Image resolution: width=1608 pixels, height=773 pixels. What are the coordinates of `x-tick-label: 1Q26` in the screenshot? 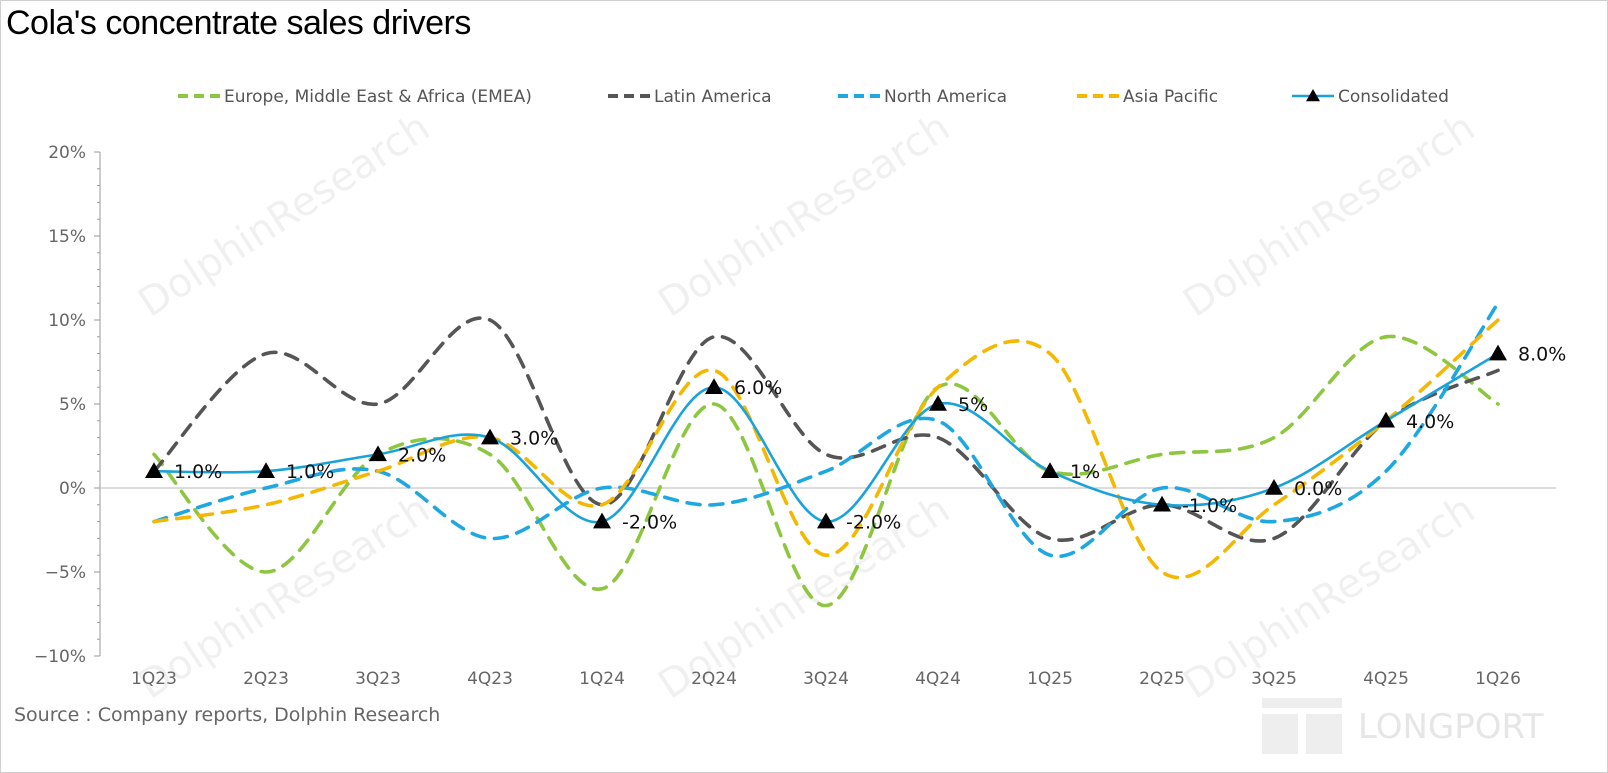 It's located at (1498, 679).